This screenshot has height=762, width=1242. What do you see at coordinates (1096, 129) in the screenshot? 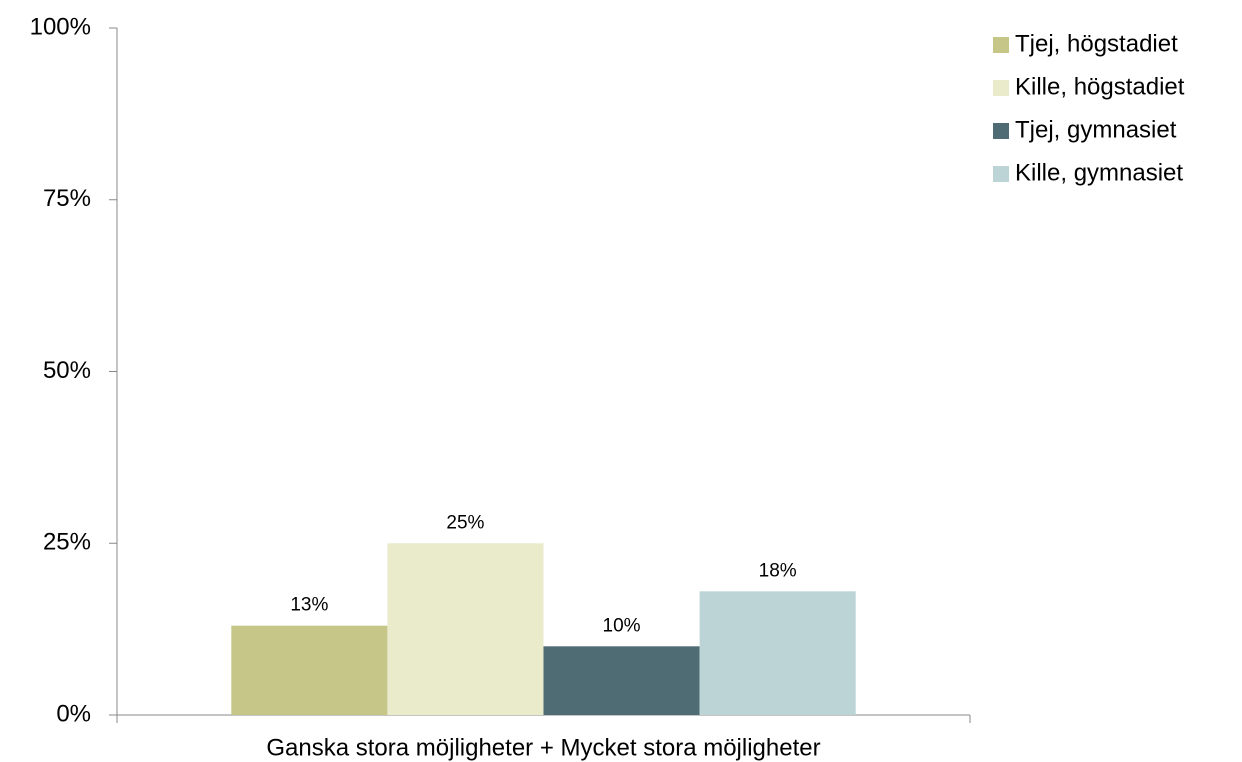
I see `legend-label: Tjej, gymnasiet` at bounding box center [1096, 129].